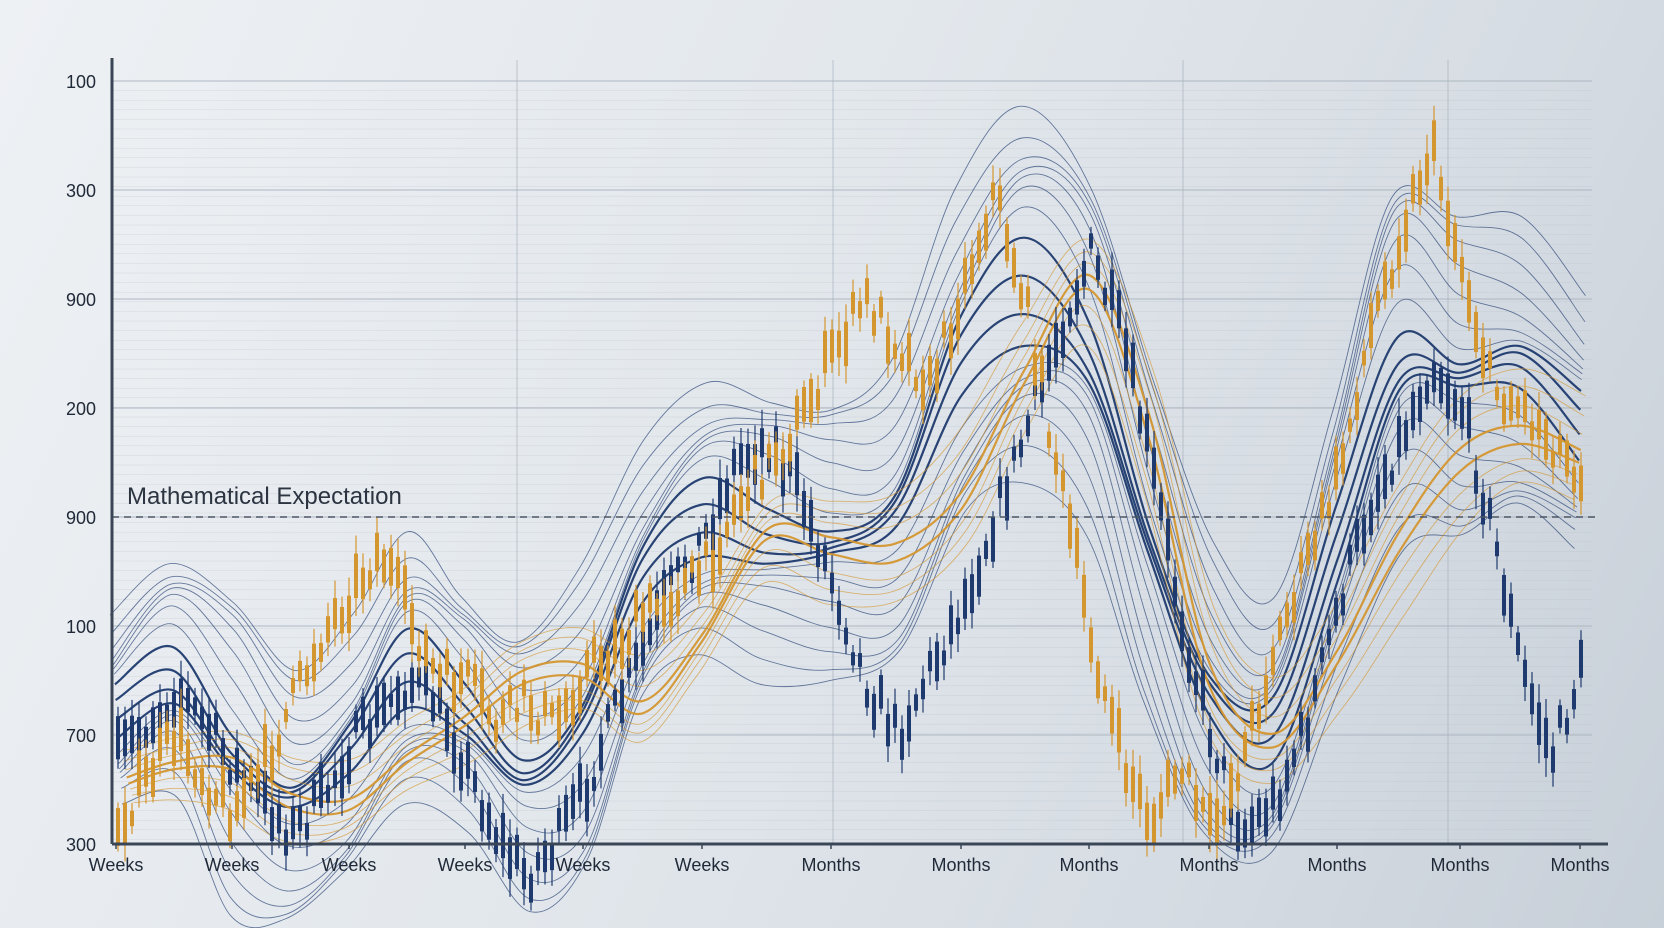  Describe the element at coordinates (81, 463) in the screenshot. I see `y-axis-ticks: 100 300 900 200 900 100 700 300` at that location.